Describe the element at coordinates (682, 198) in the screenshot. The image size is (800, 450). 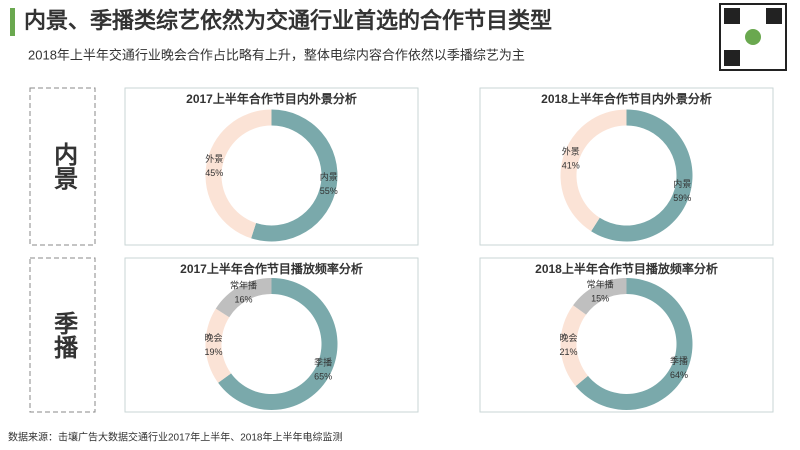
I see `value-label: 59%` at that location.